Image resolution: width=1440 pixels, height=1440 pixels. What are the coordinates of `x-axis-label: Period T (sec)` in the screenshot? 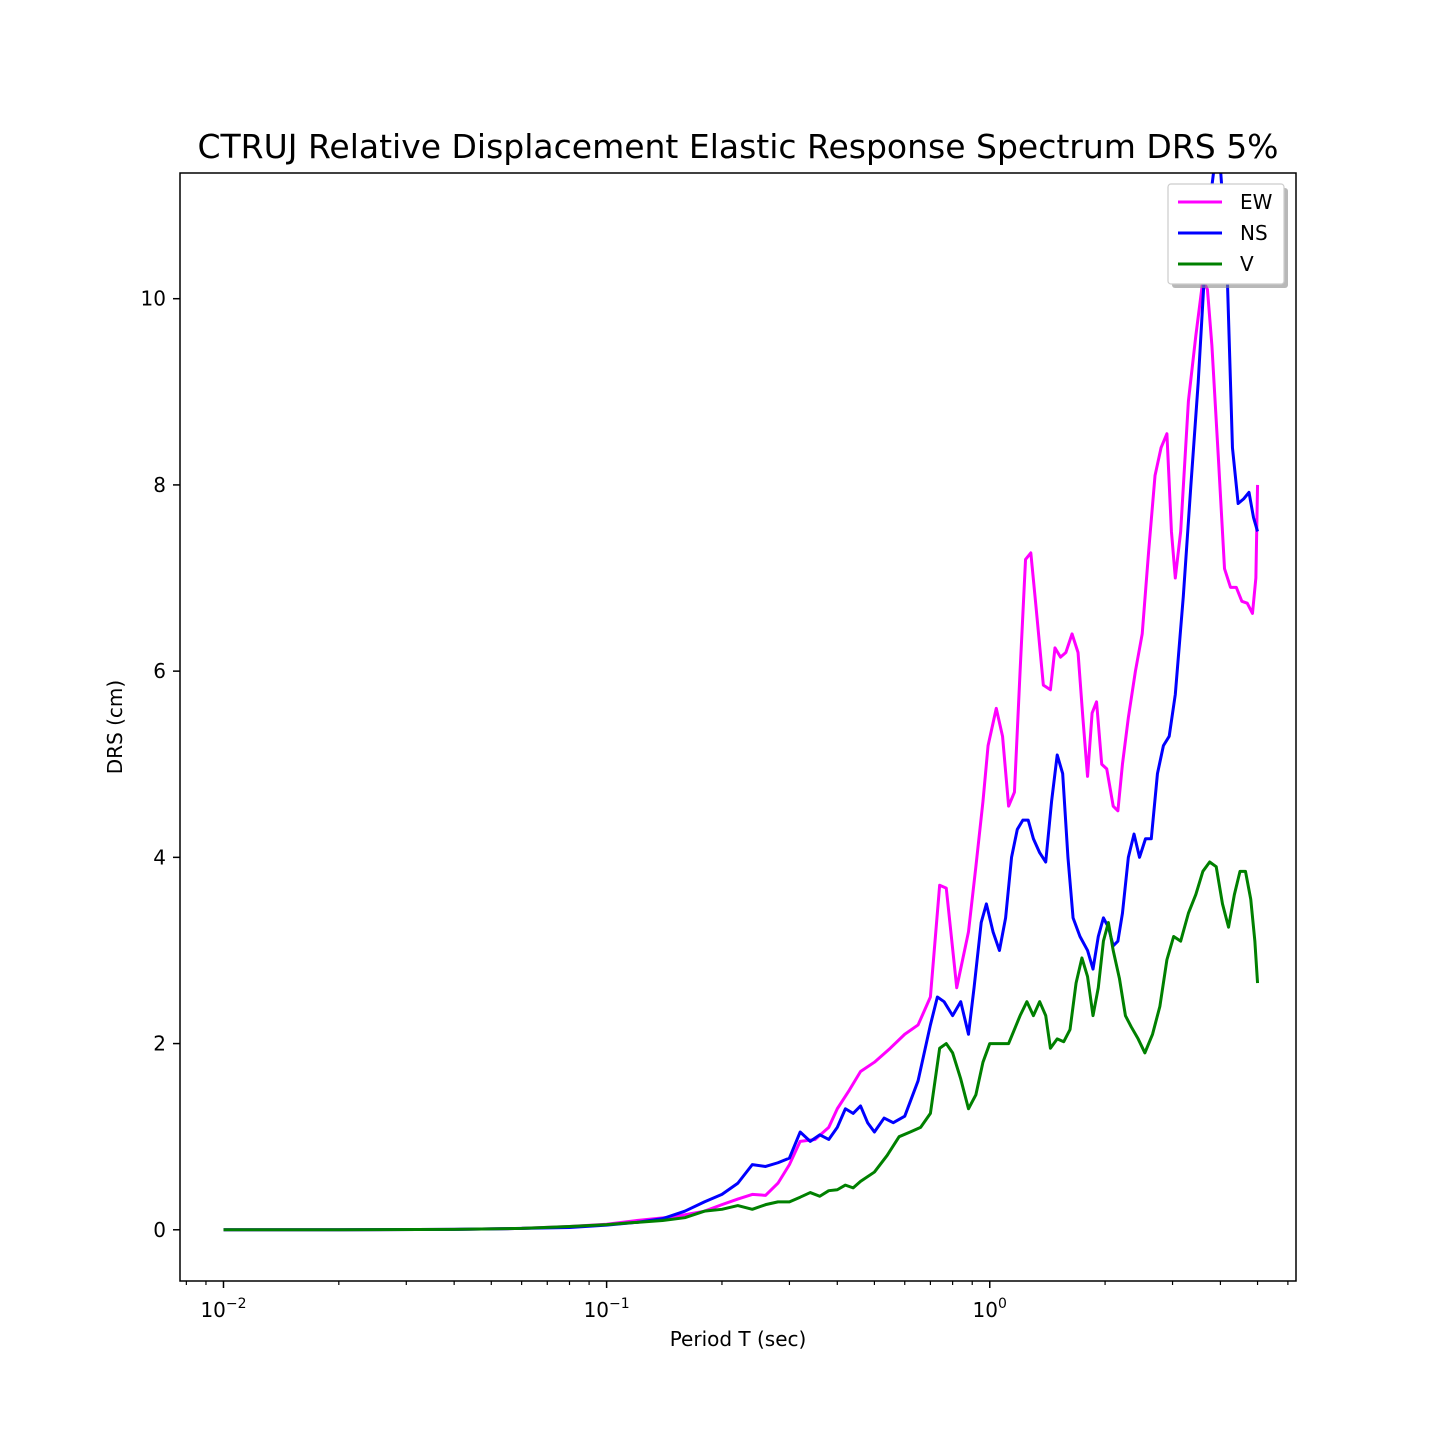 It's located at (738, 1339).